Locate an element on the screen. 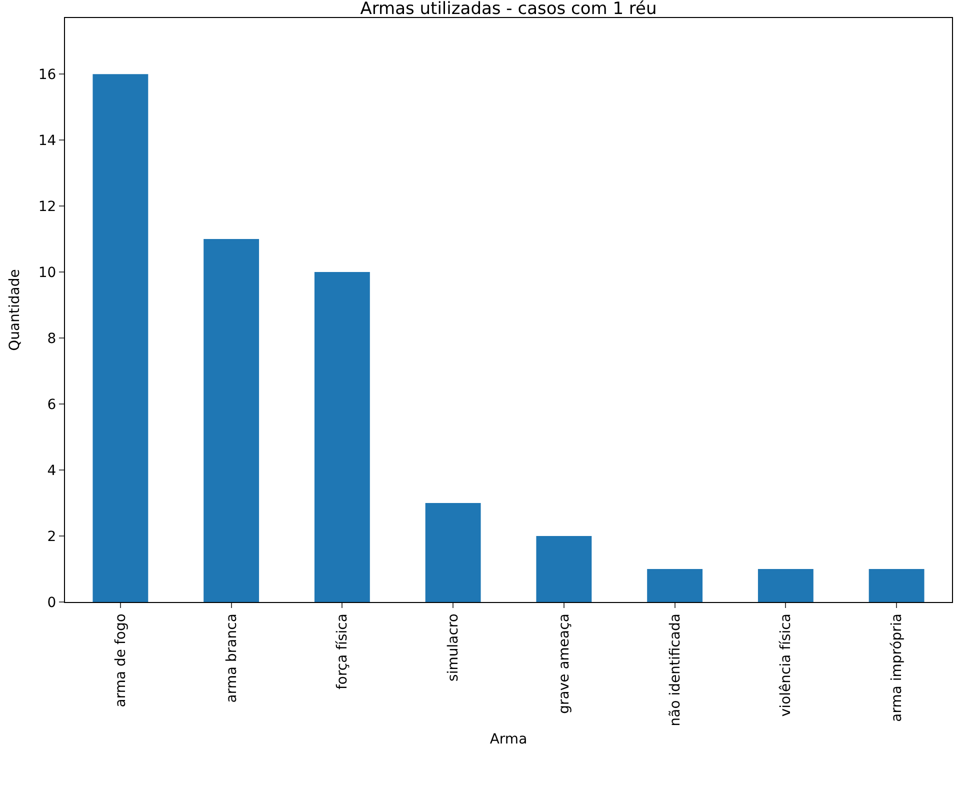 The width and height of the screenshot is (955, 802). y-tick-label: 2 is located at coordinates (51, 536).